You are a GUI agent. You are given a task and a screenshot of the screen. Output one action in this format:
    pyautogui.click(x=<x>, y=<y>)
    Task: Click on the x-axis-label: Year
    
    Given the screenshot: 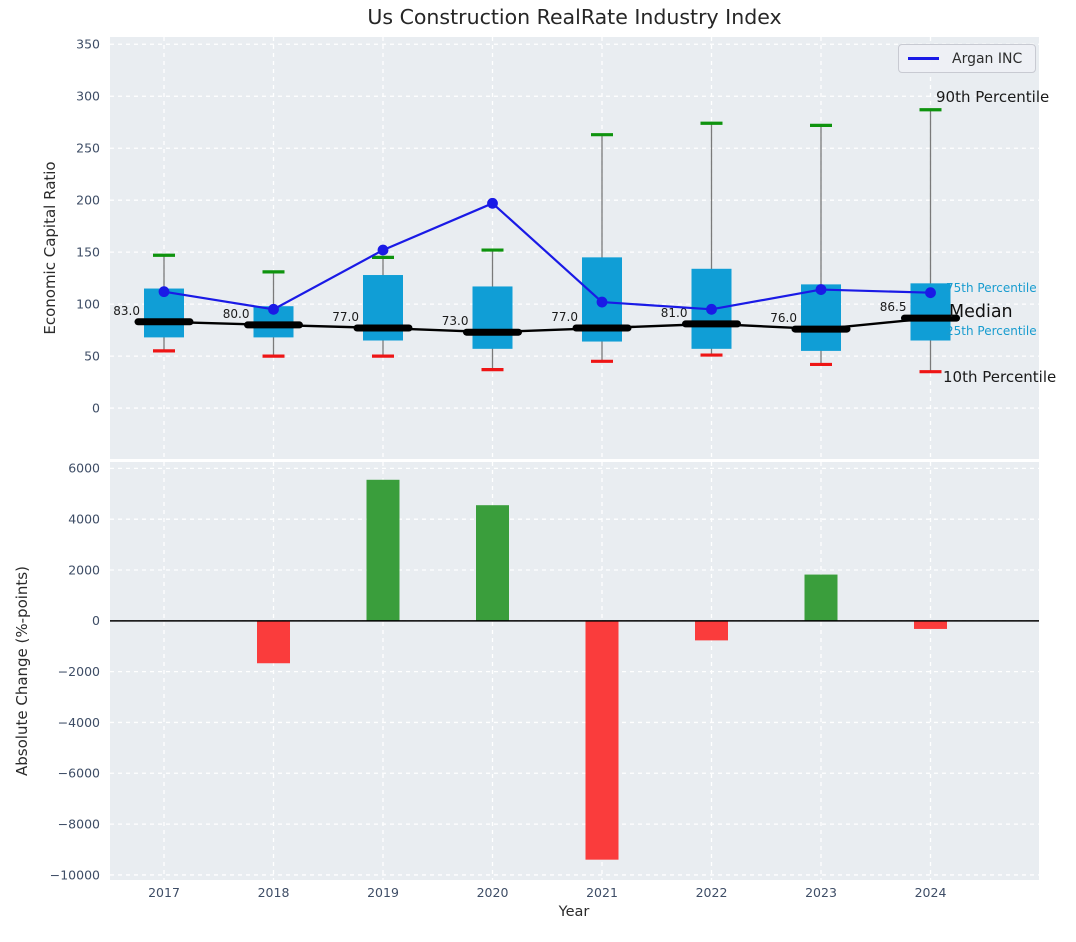 What is the action you would take?
    pyautogui.click(x=574, y=912)
    